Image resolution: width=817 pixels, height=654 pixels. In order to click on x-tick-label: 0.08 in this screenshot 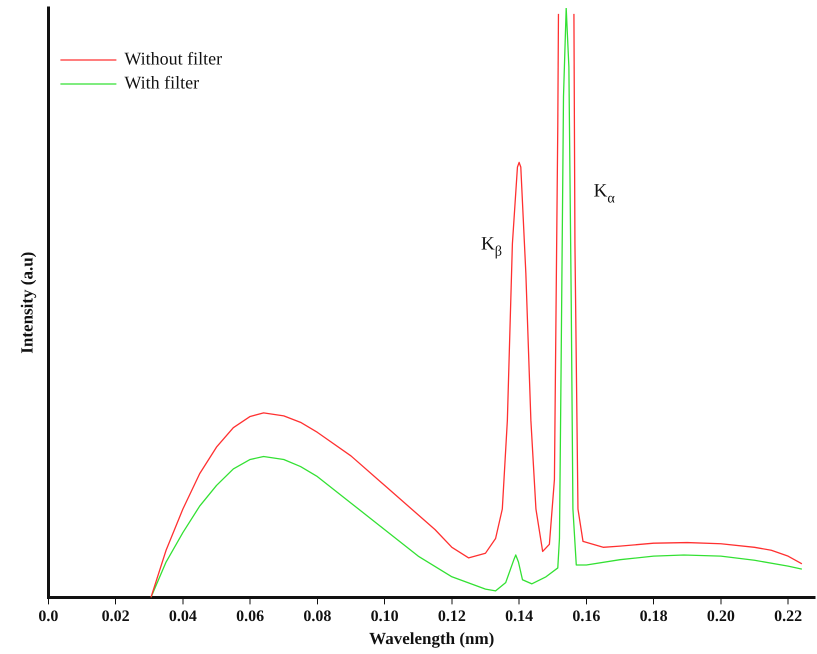, I will do `click(317, 617)`.